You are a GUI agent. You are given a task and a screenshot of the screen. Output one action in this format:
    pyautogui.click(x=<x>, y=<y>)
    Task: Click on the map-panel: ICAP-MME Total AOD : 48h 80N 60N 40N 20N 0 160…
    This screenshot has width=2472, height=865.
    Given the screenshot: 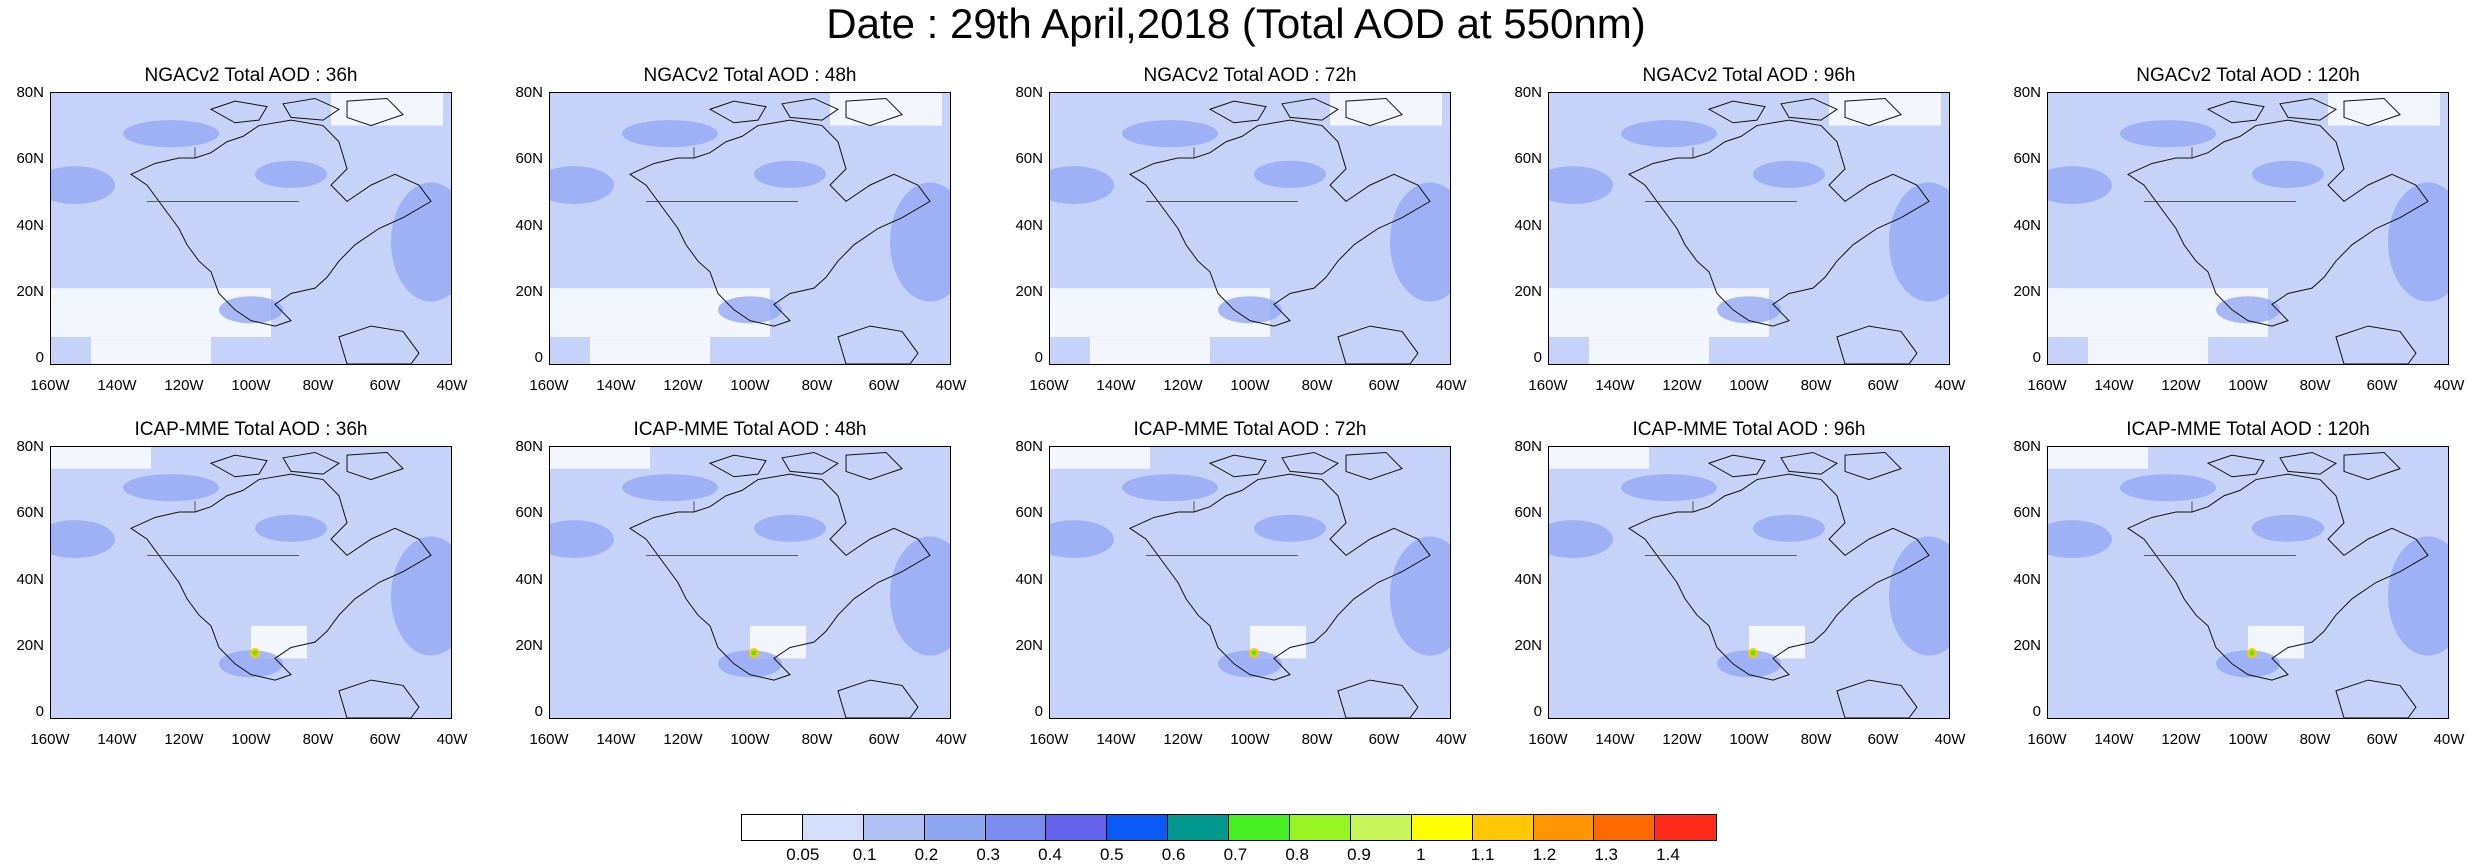 What is the action you would take?
    pyautogui.click(x=740, y=583)
    